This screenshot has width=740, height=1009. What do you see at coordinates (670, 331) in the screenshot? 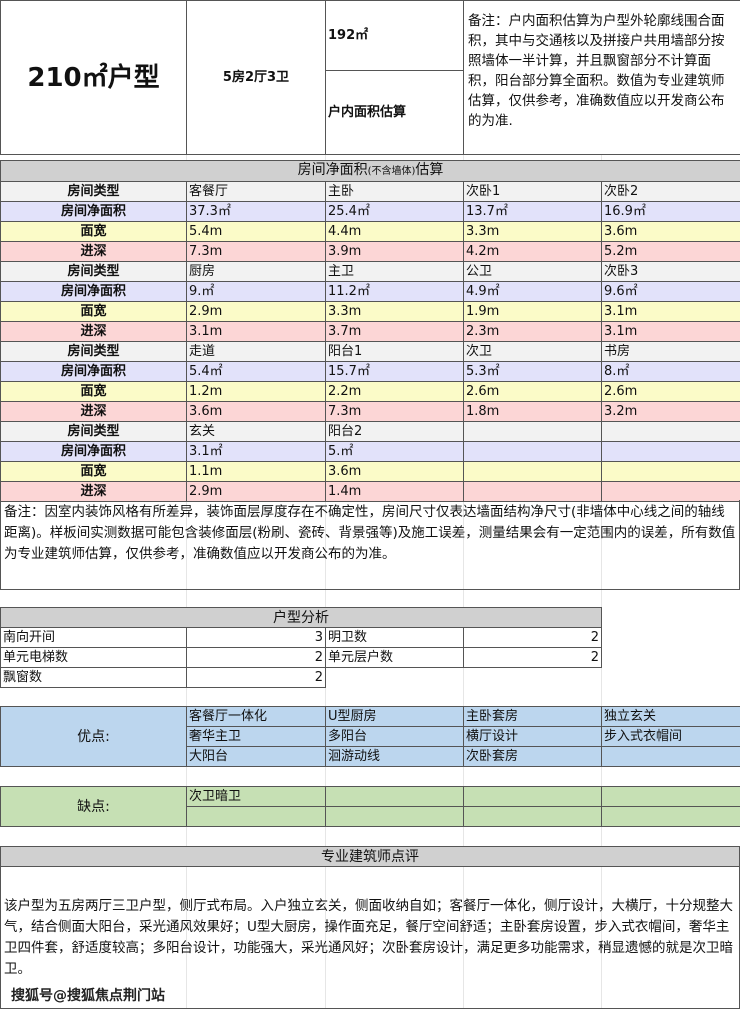
I see `room-depth-cell: 3.1m` at bounding box center [670, 331].